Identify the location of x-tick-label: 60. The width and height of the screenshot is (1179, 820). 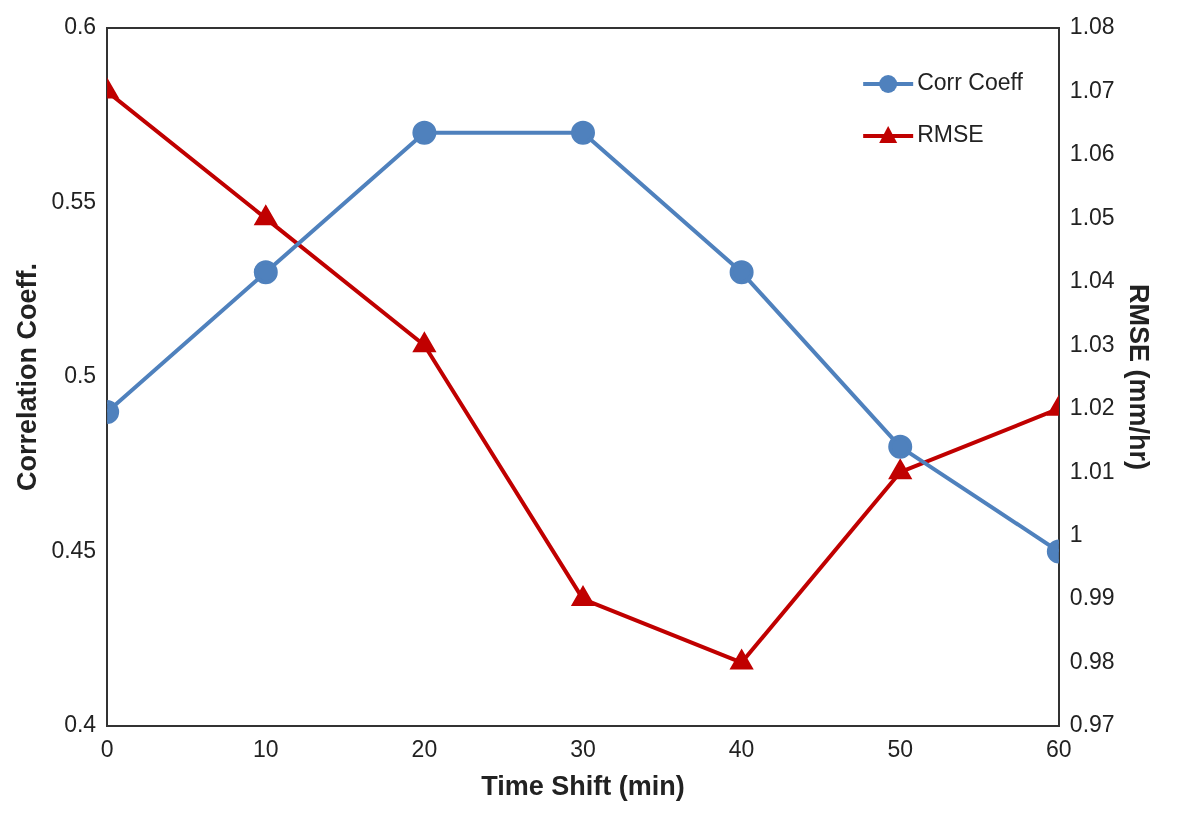
(1059, 749).